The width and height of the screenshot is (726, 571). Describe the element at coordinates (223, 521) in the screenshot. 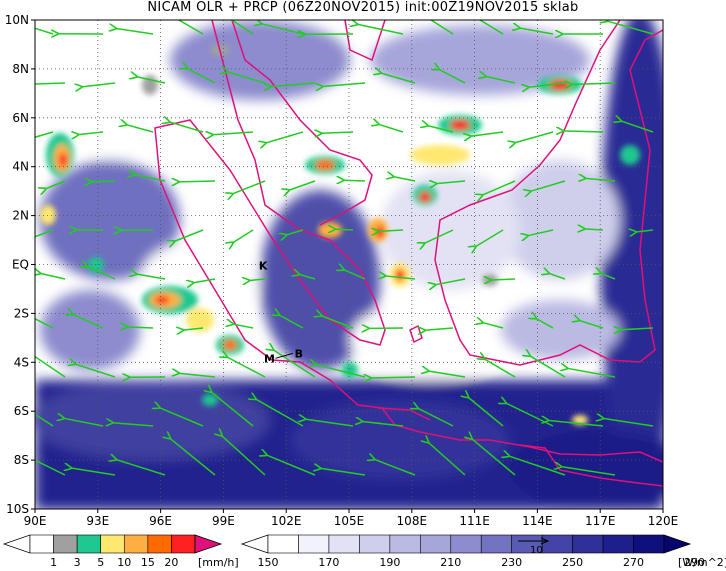

I see `x-tick-label: 99E` at that location.